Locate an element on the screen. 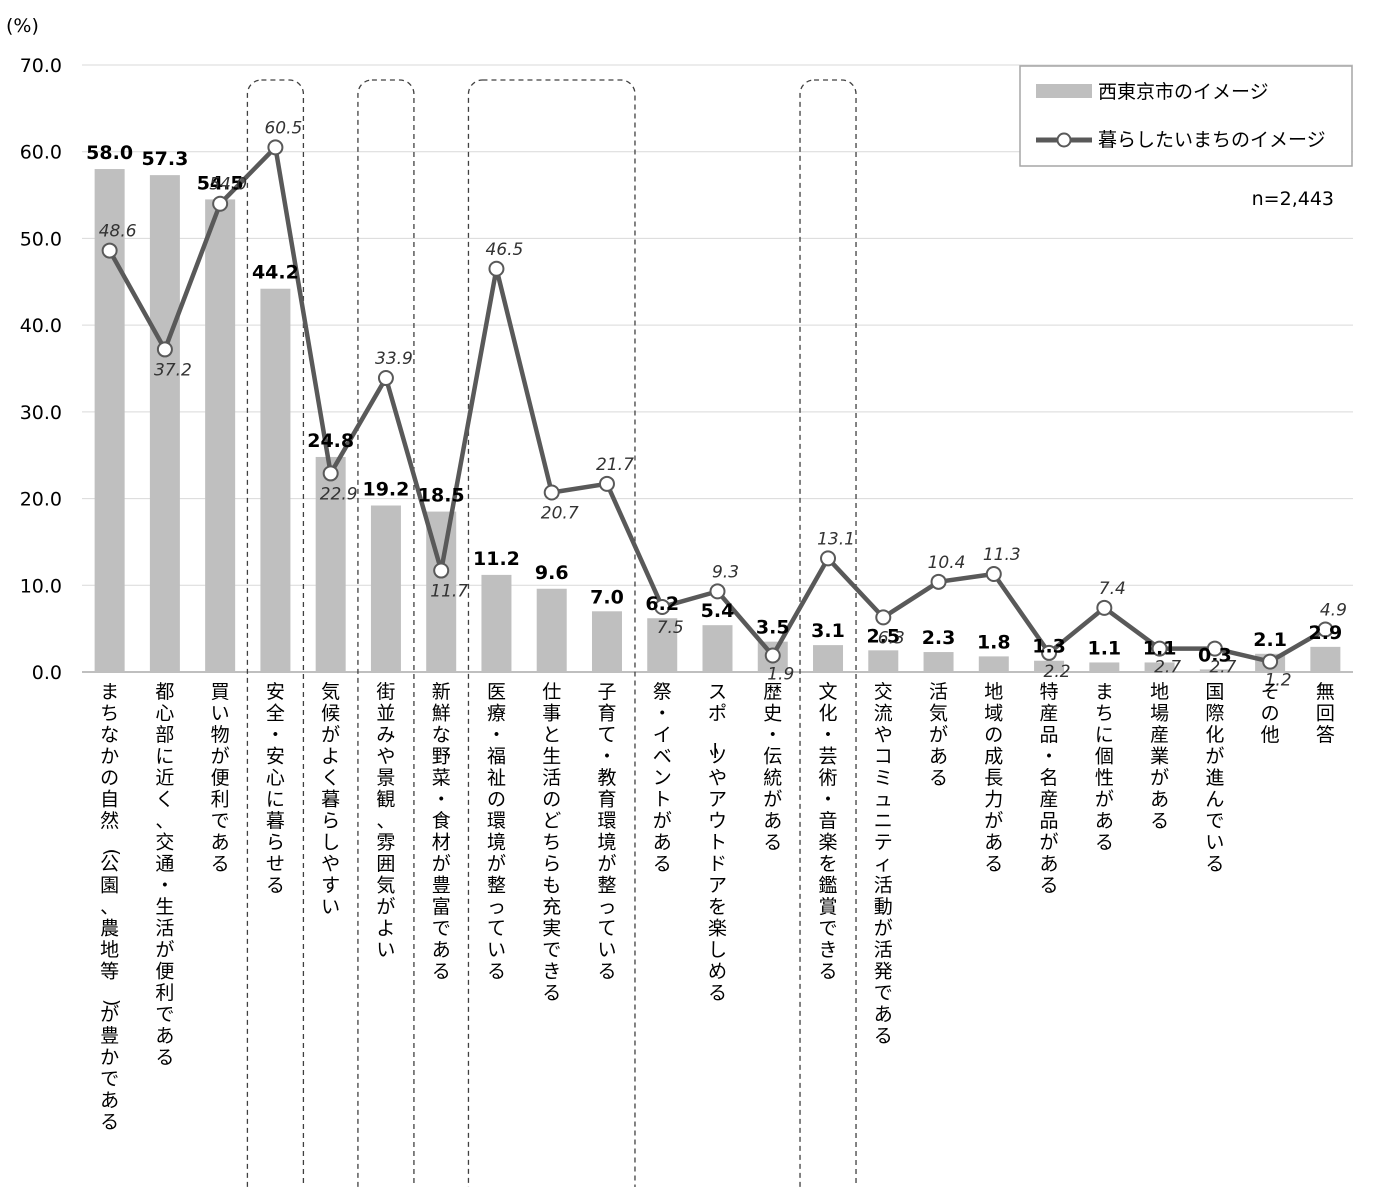  category-label: 国際化が進んでいる is located at coordinates (1214, 778).